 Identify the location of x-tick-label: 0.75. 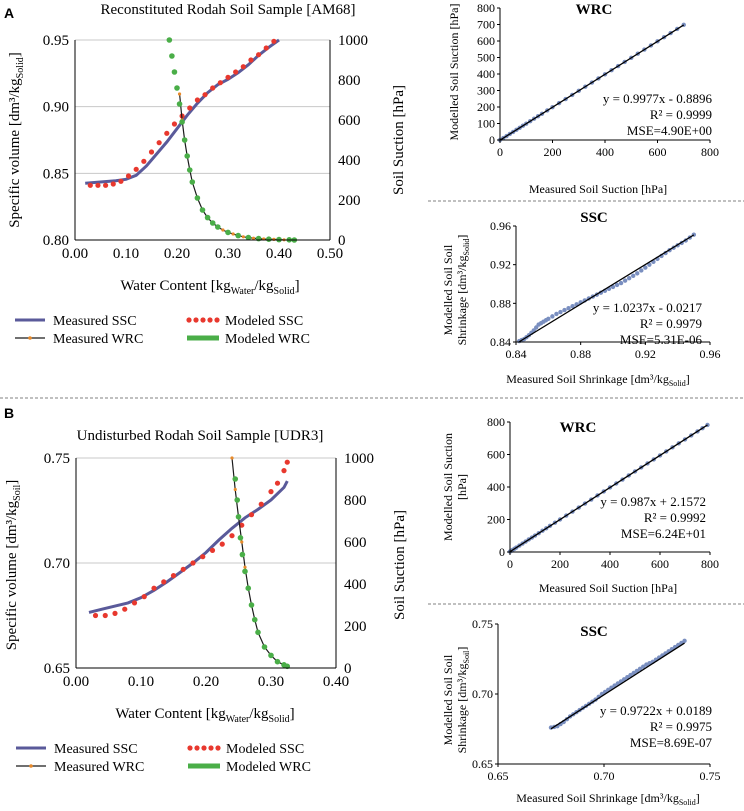
(710, 776).